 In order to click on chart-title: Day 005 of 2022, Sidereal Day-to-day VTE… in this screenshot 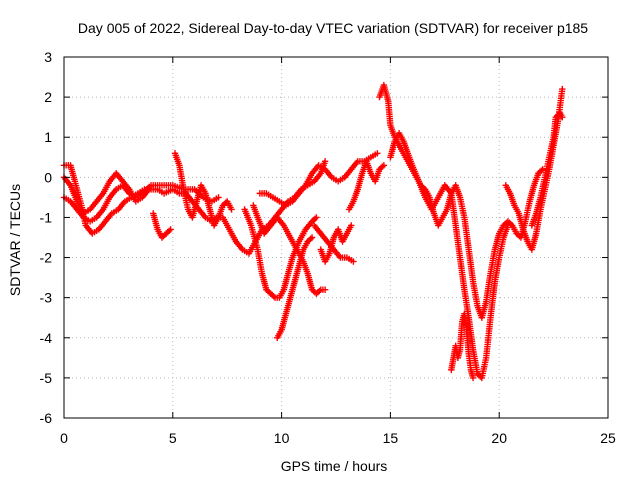, I will do `click(333, 28)`.